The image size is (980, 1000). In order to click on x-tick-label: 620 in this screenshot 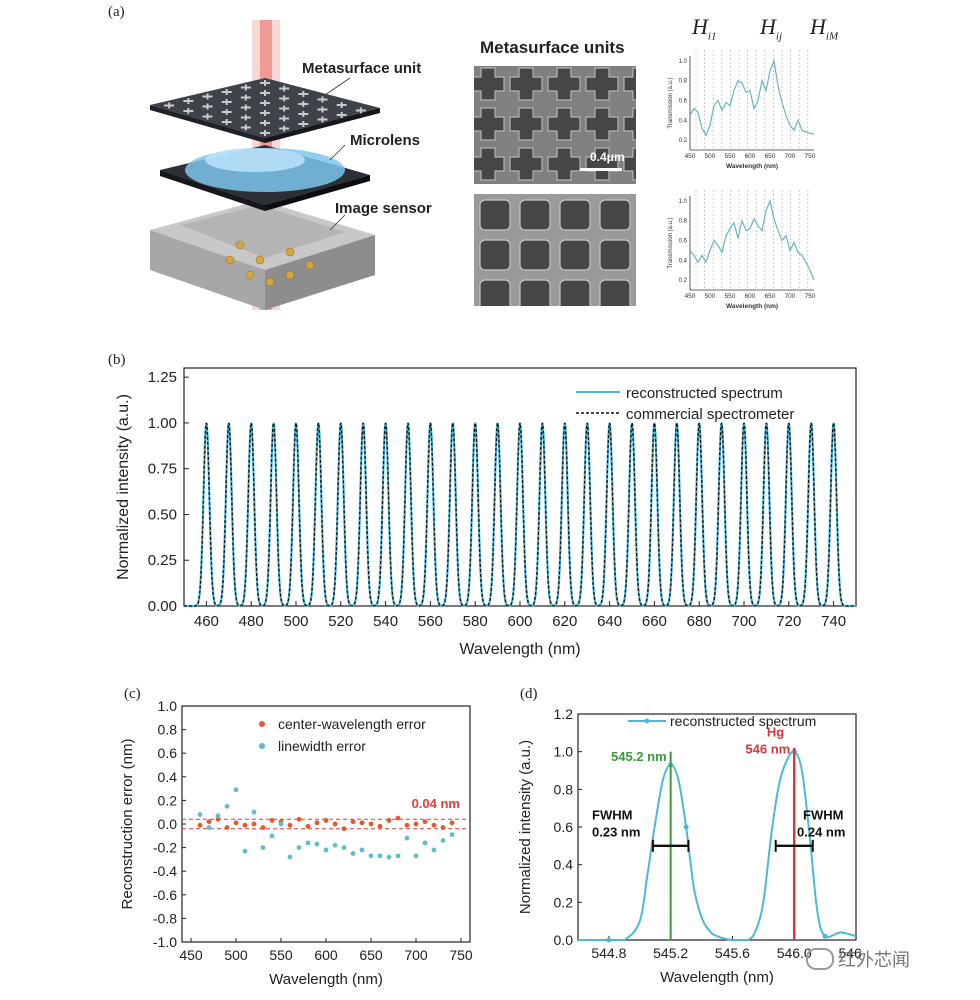, I will do `click(564, 621)`.